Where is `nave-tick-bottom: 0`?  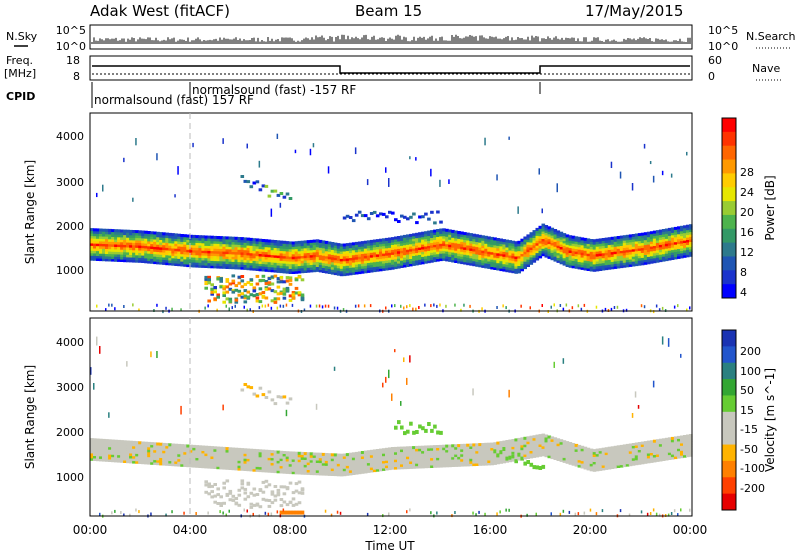
nave-tick-bottom: 0 is located at coordinates (711, 76).